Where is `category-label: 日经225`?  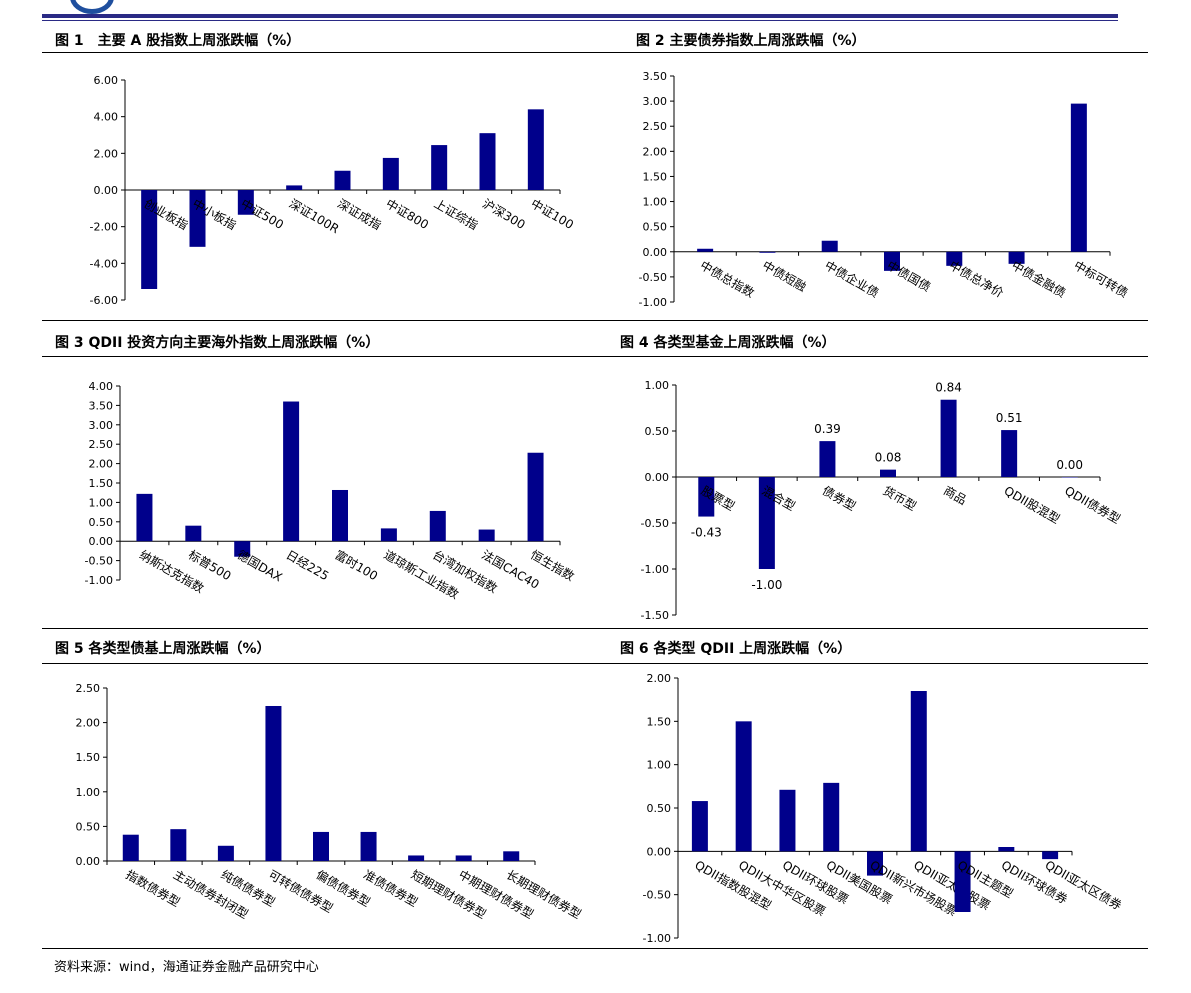
category-label: 日经225 is located at coordinates (308, 566).